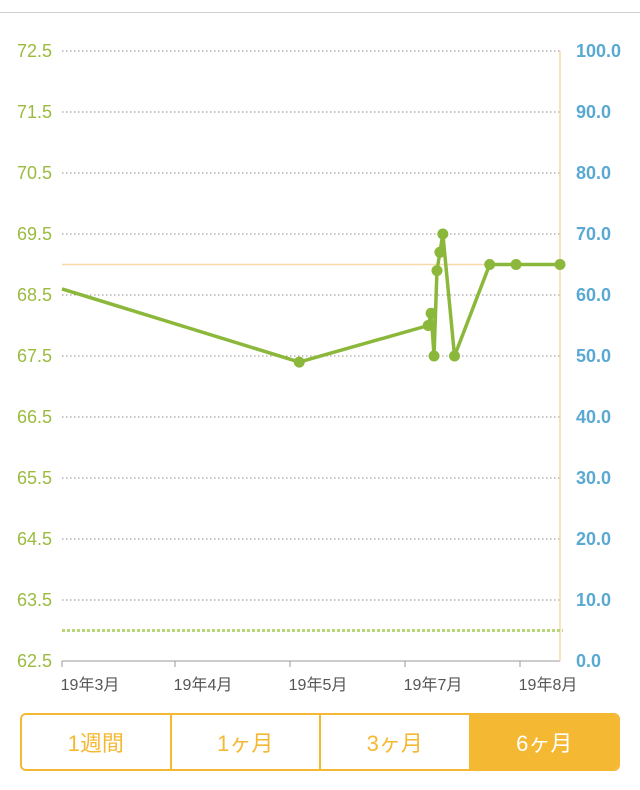  What do you see at coordinates (318, 685) in the screenshot?
I see `x-tick-label: 19年5月` at bounding box center [318, 685].